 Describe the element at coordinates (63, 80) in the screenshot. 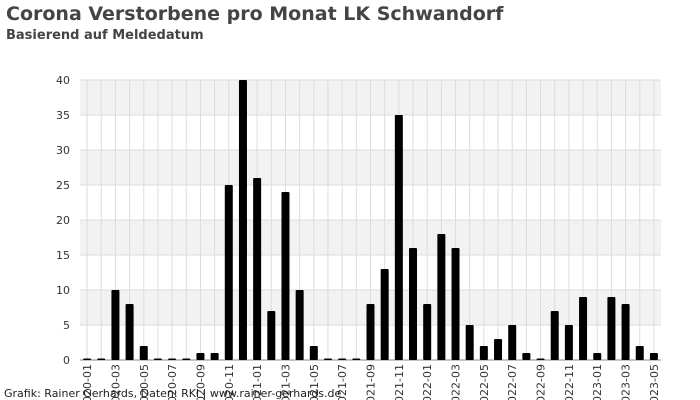

I see `y-tick-label: 40` at that location.